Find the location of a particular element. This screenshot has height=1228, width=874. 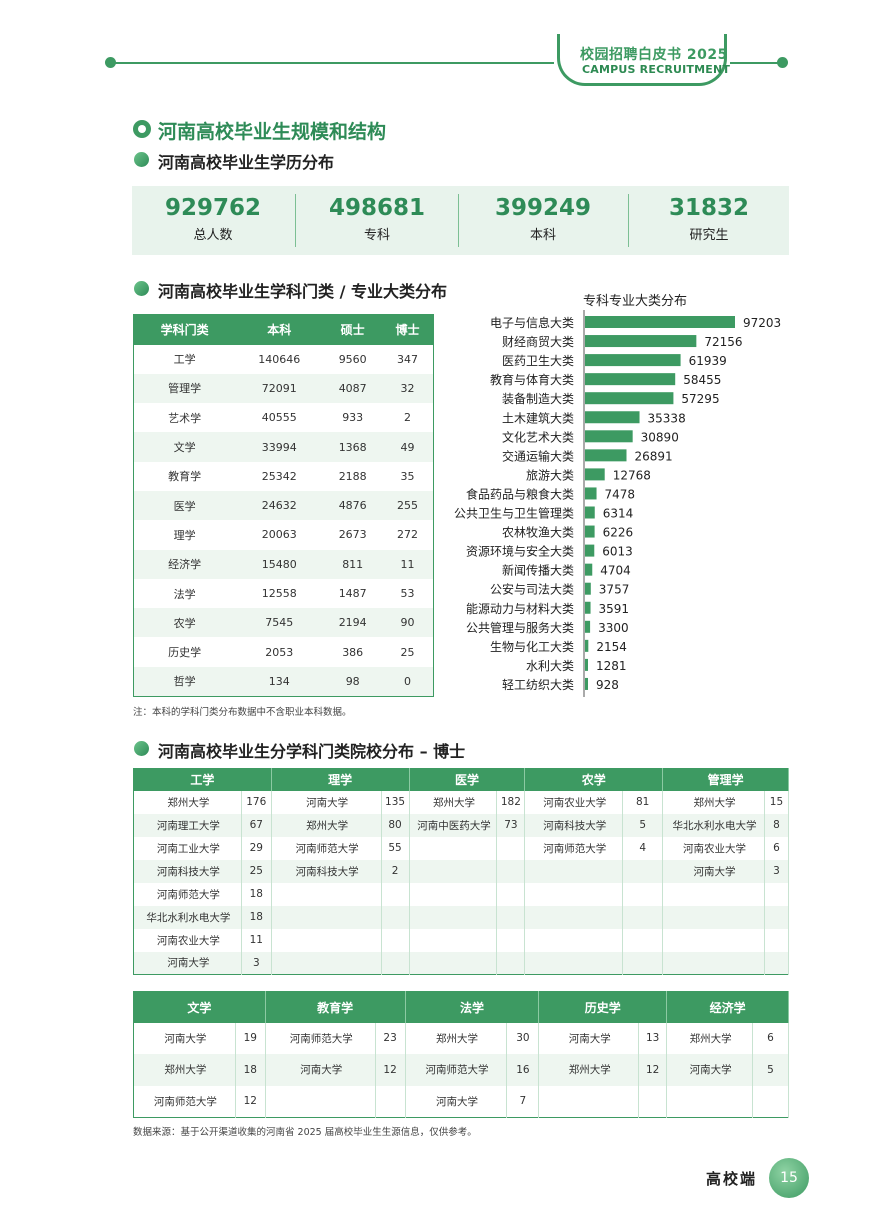

stat-label: 专科 is located at coordinates (376, 235).